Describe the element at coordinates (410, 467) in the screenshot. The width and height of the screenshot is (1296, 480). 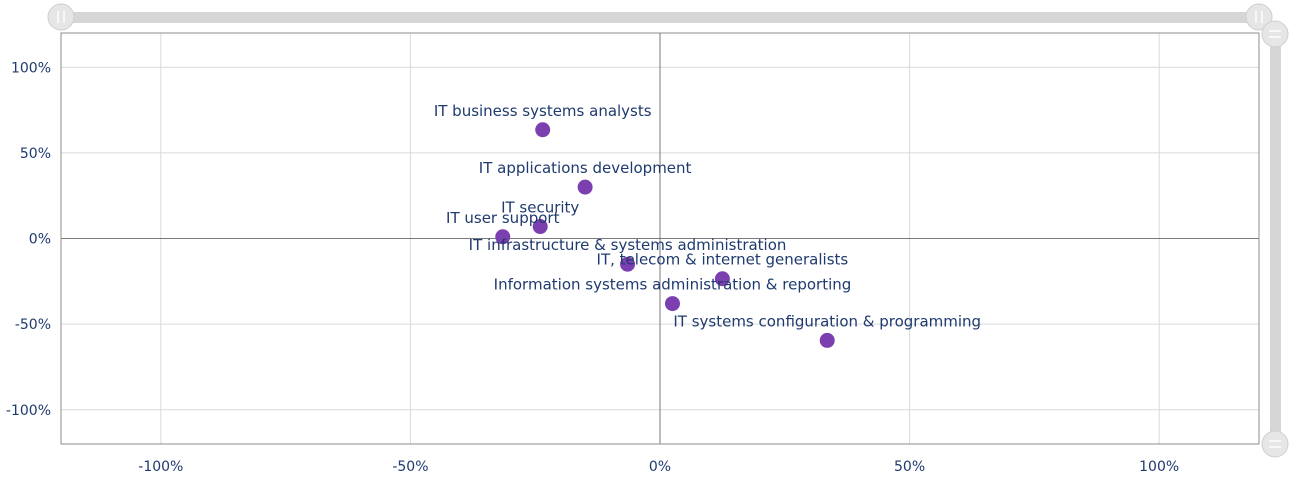
I see `x-tick-label: -50%` at that location.